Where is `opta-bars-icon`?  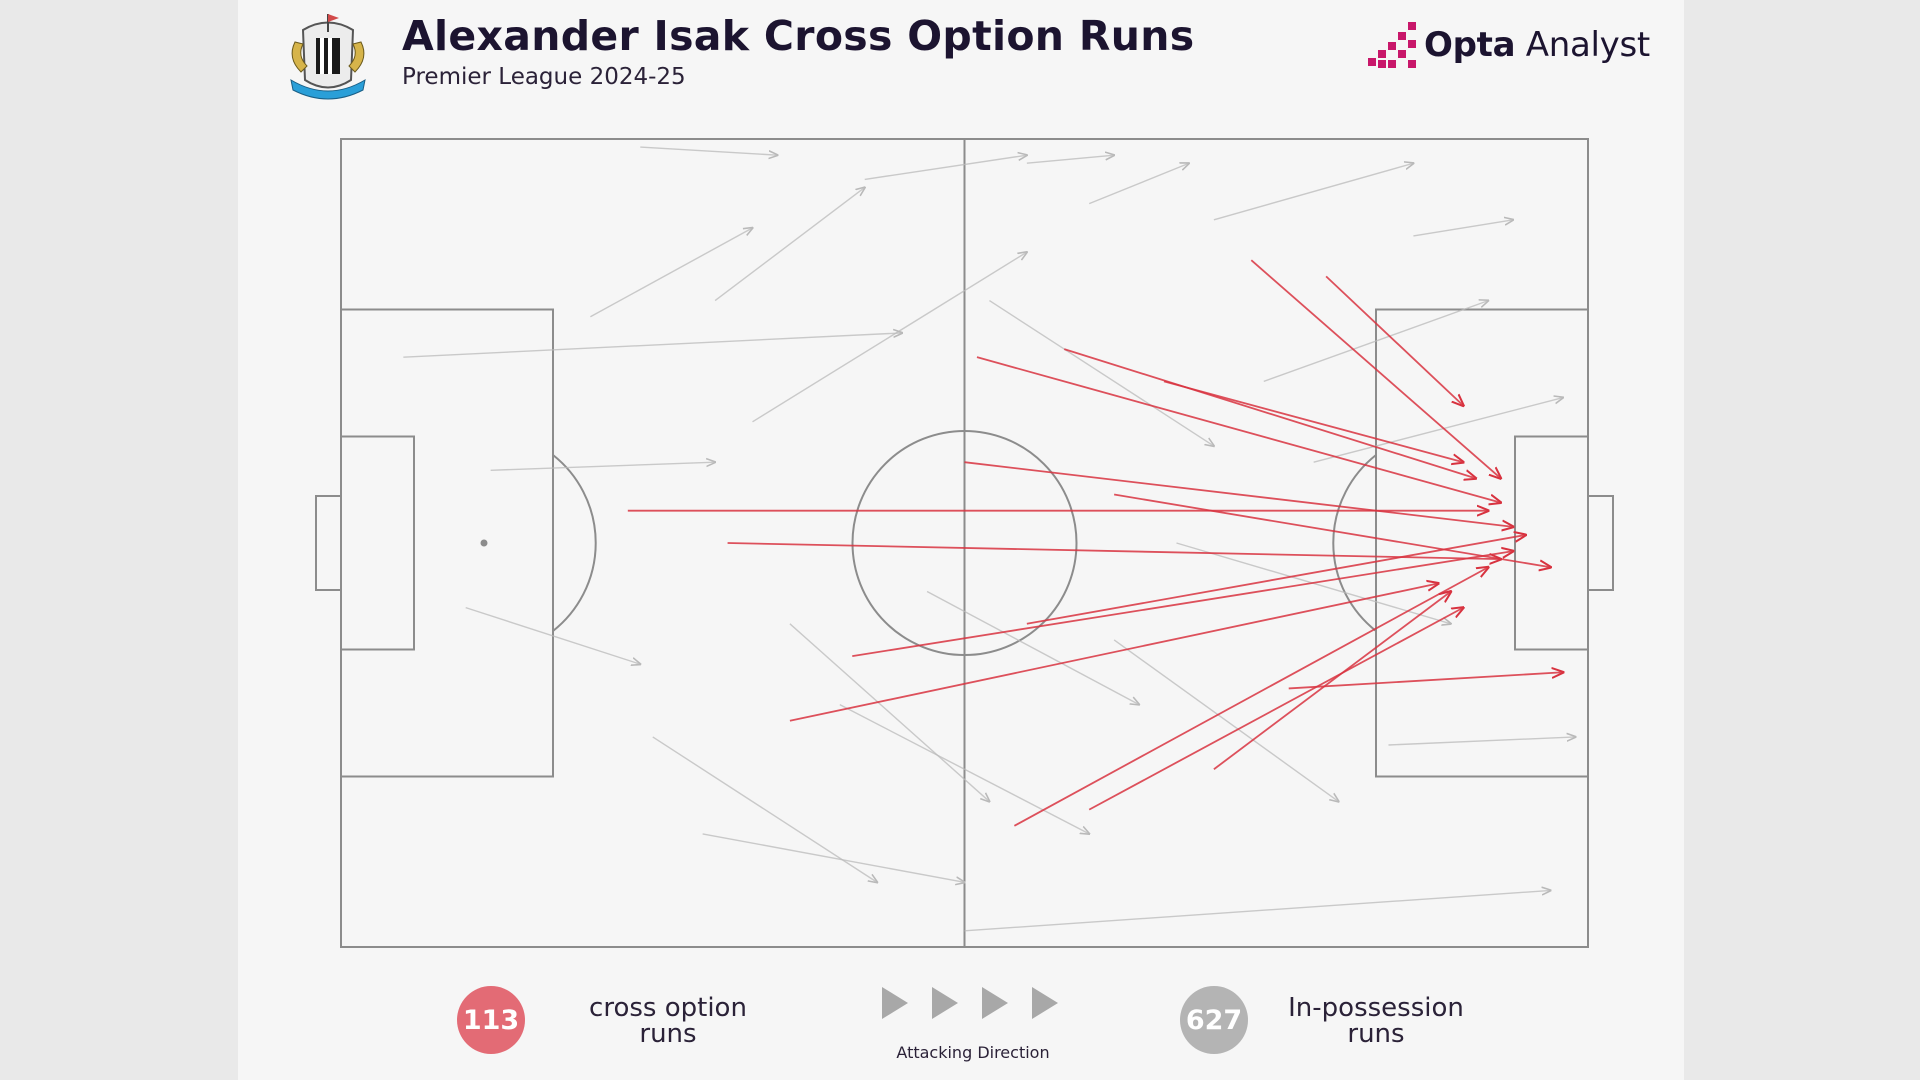 opta-bars-icon is located at coordinates (1392, 45).